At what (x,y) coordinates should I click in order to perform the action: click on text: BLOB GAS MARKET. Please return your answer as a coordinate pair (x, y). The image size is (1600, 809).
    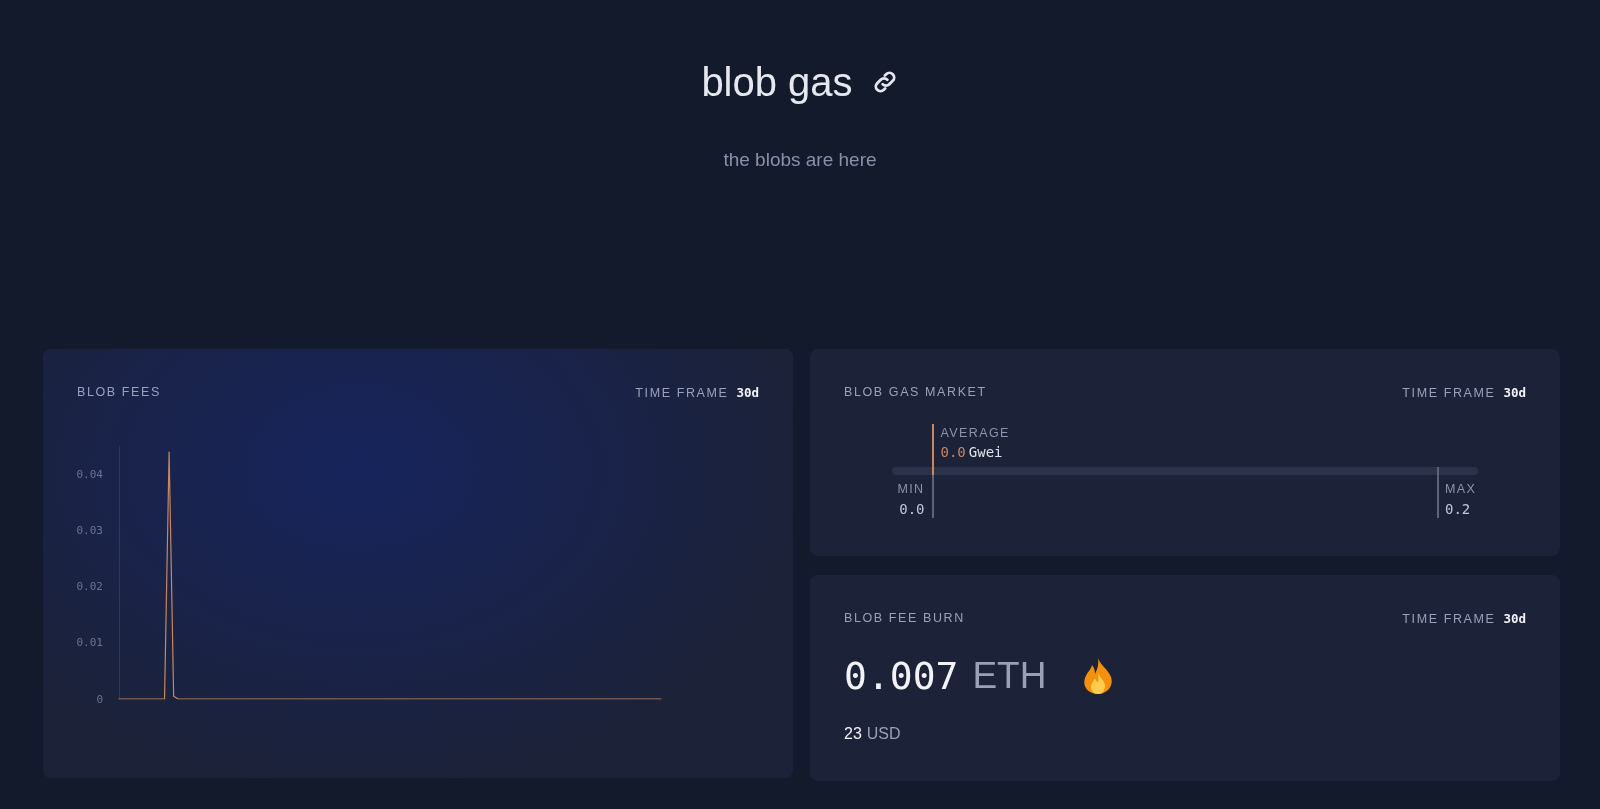
    Looking at the image, I should click on (915, 392).